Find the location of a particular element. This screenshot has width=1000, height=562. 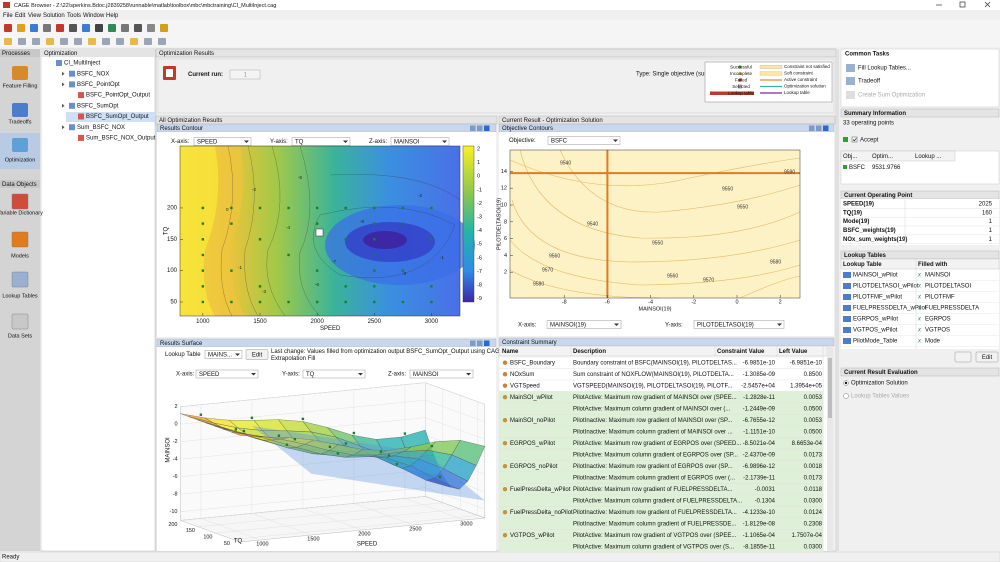

x-axis-dropdown-text: MAINSOI(19) is located at coordinates (568, 326).